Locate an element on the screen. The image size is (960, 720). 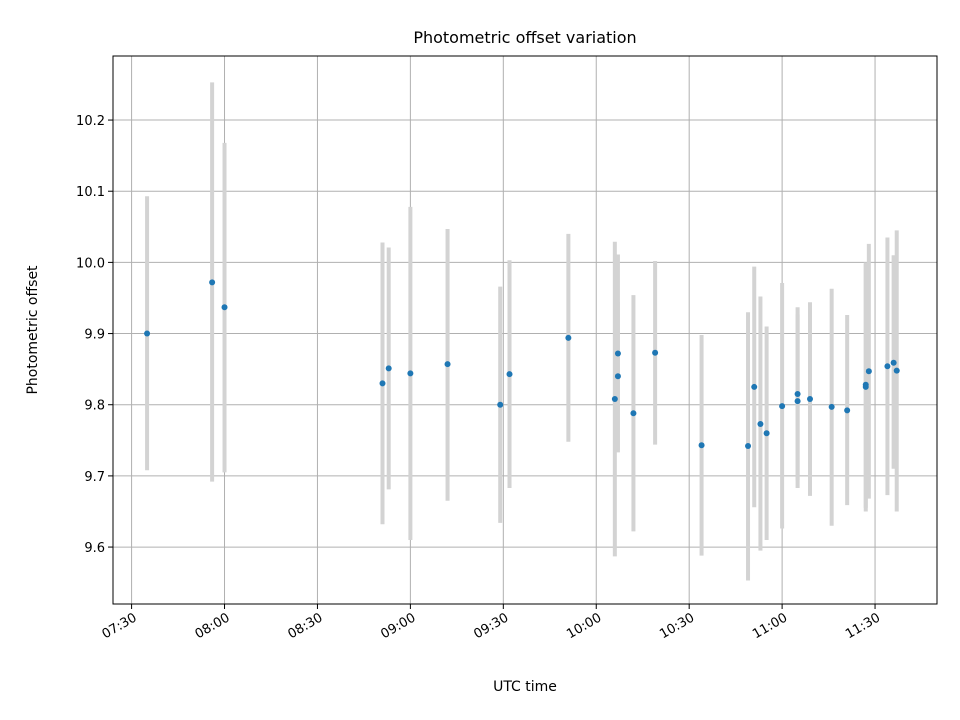
y-tick-label: 10.1 is located at coordinates (90, 192).